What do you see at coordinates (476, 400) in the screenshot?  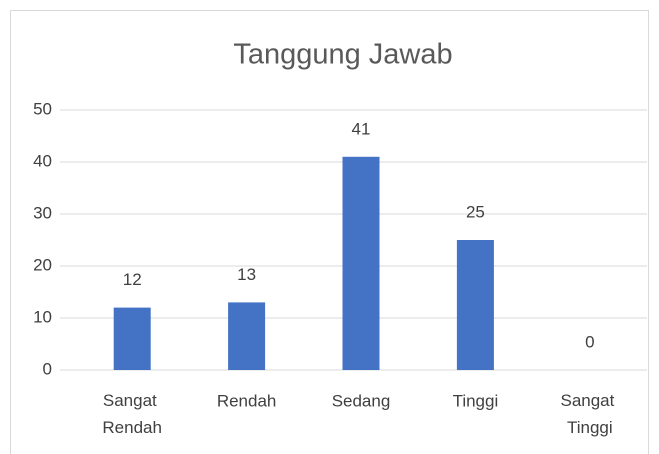 I see `x-tick-label: Tinggi` at bounding box center [476, 400].